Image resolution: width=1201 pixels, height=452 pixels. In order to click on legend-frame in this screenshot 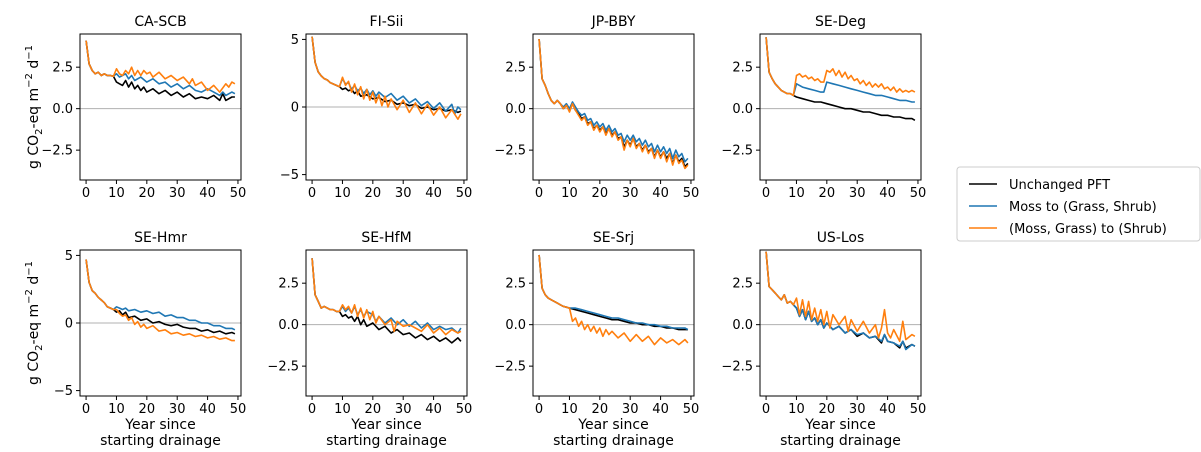, I will do `click(1078, 204)`.